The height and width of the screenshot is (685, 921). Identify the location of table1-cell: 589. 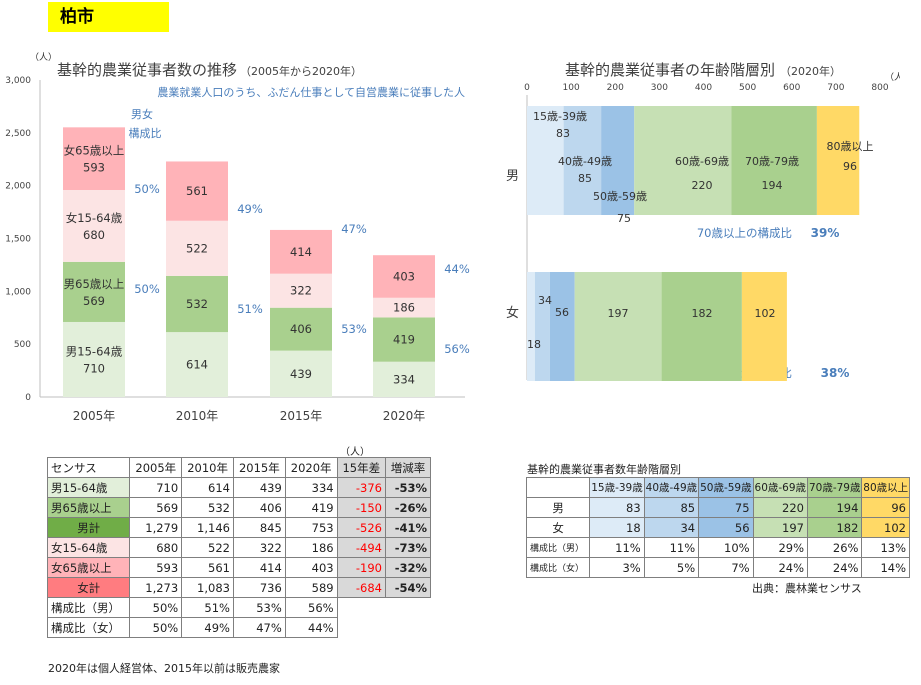
(311, 587).